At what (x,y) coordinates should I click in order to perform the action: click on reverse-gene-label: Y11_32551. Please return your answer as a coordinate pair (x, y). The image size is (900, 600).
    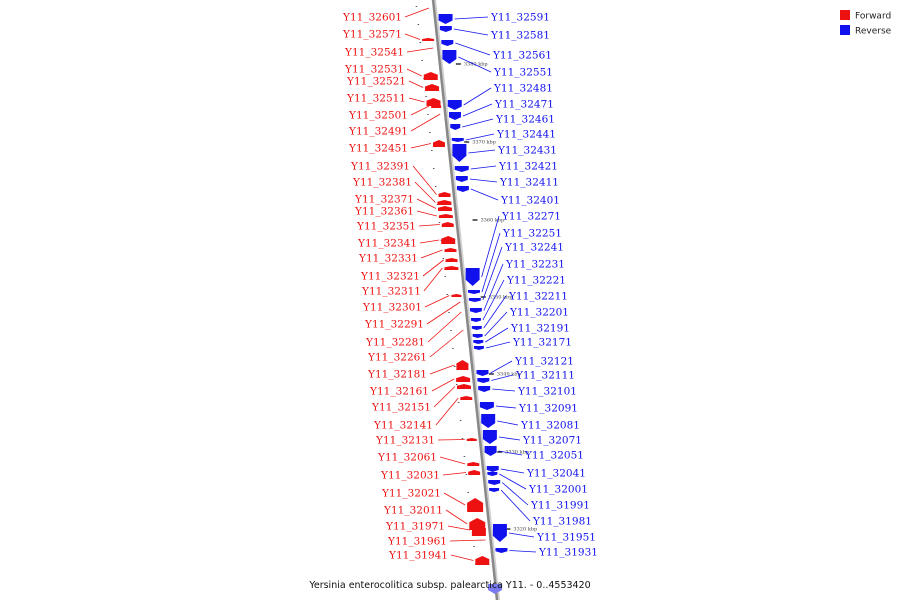
    Looking at the image, I should click on (523, 73).